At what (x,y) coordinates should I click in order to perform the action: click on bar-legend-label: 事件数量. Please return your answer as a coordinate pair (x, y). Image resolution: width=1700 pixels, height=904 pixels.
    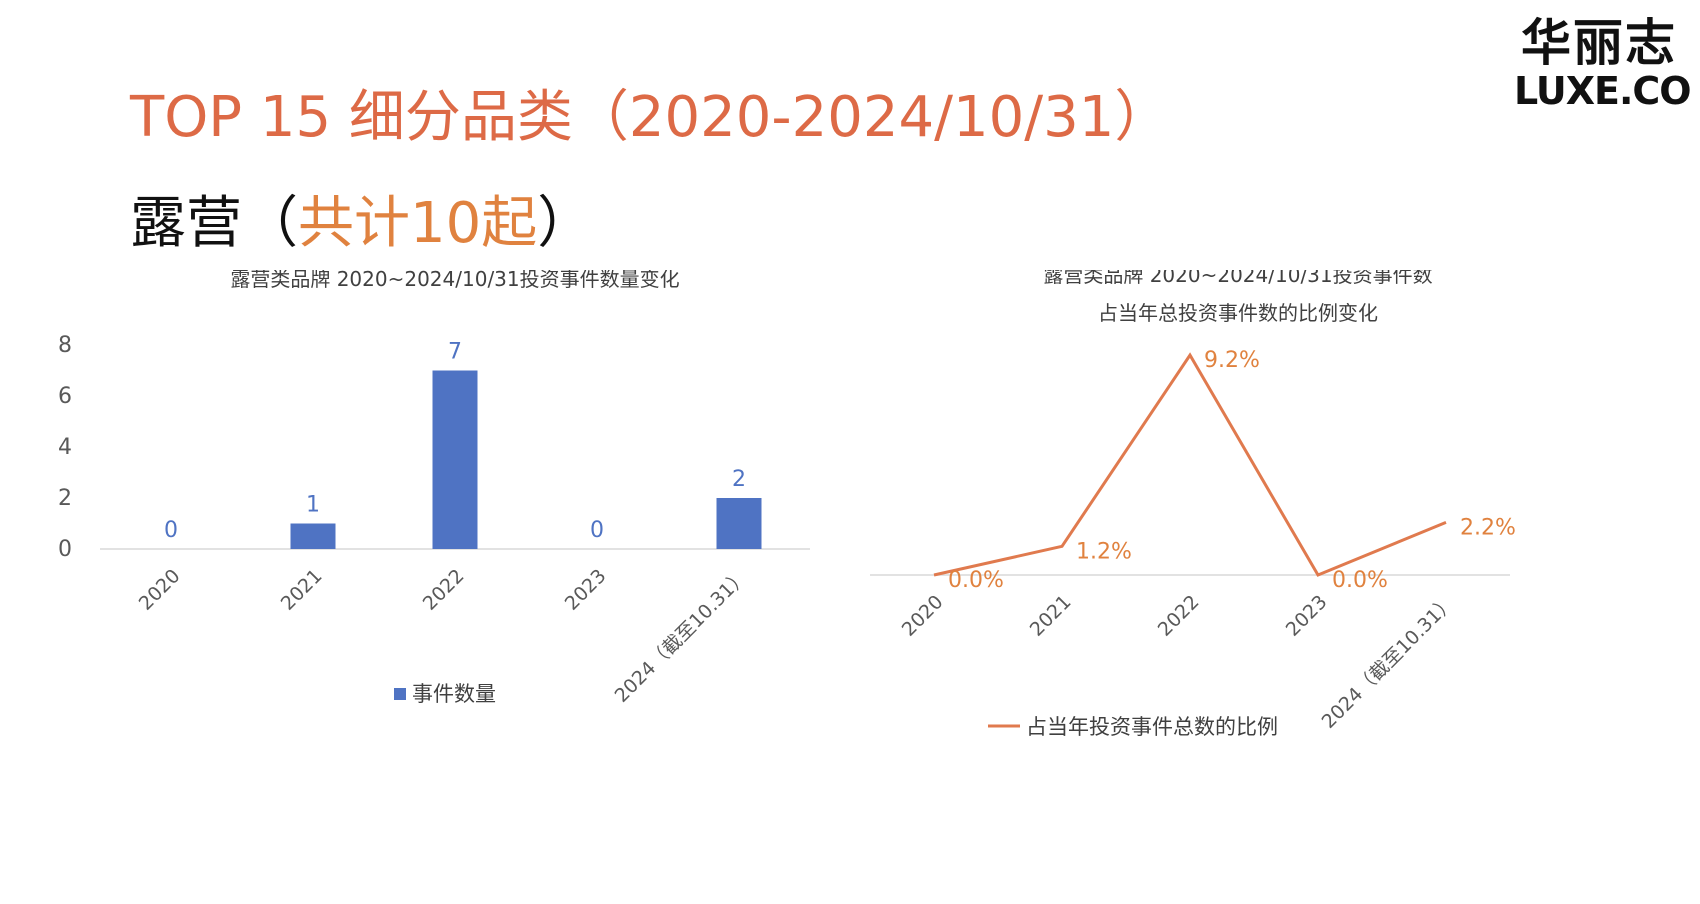
    Looking at the image, I should click on (454, 694).